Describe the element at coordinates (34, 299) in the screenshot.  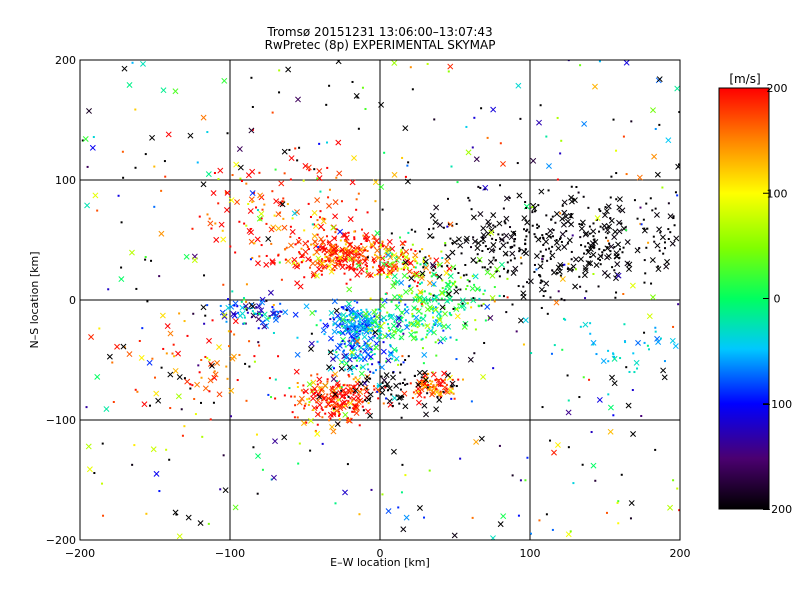
I see `y-axis-label: N–S location [km]` at that location.